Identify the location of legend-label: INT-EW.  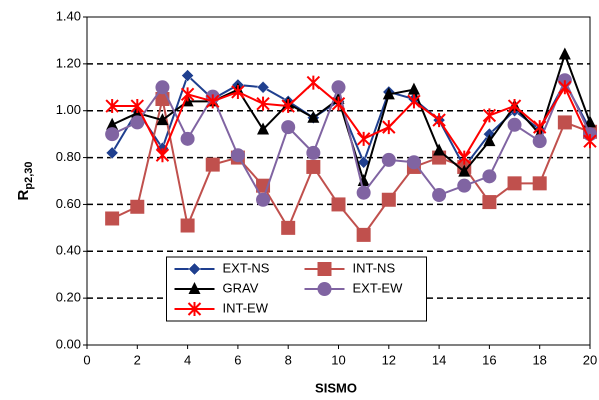
(246, 307).